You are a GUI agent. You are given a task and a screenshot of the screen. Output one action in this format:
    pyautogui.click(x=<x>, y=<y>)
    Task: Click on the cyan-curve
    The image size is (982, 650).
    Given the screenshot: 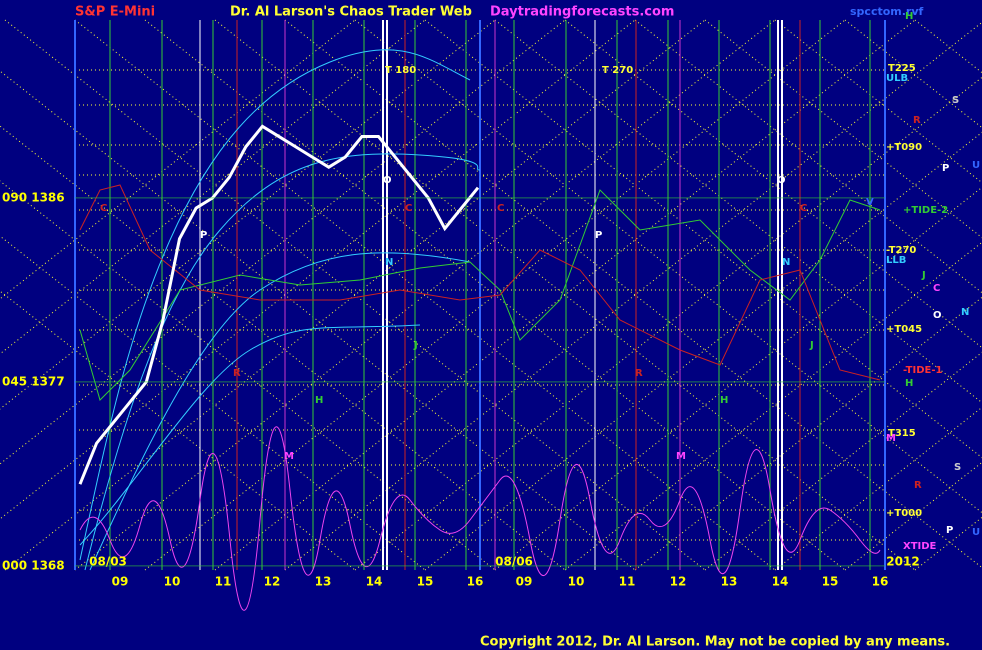 What is the action you would take?
    pyautogui.click(x=250, y=435)
    